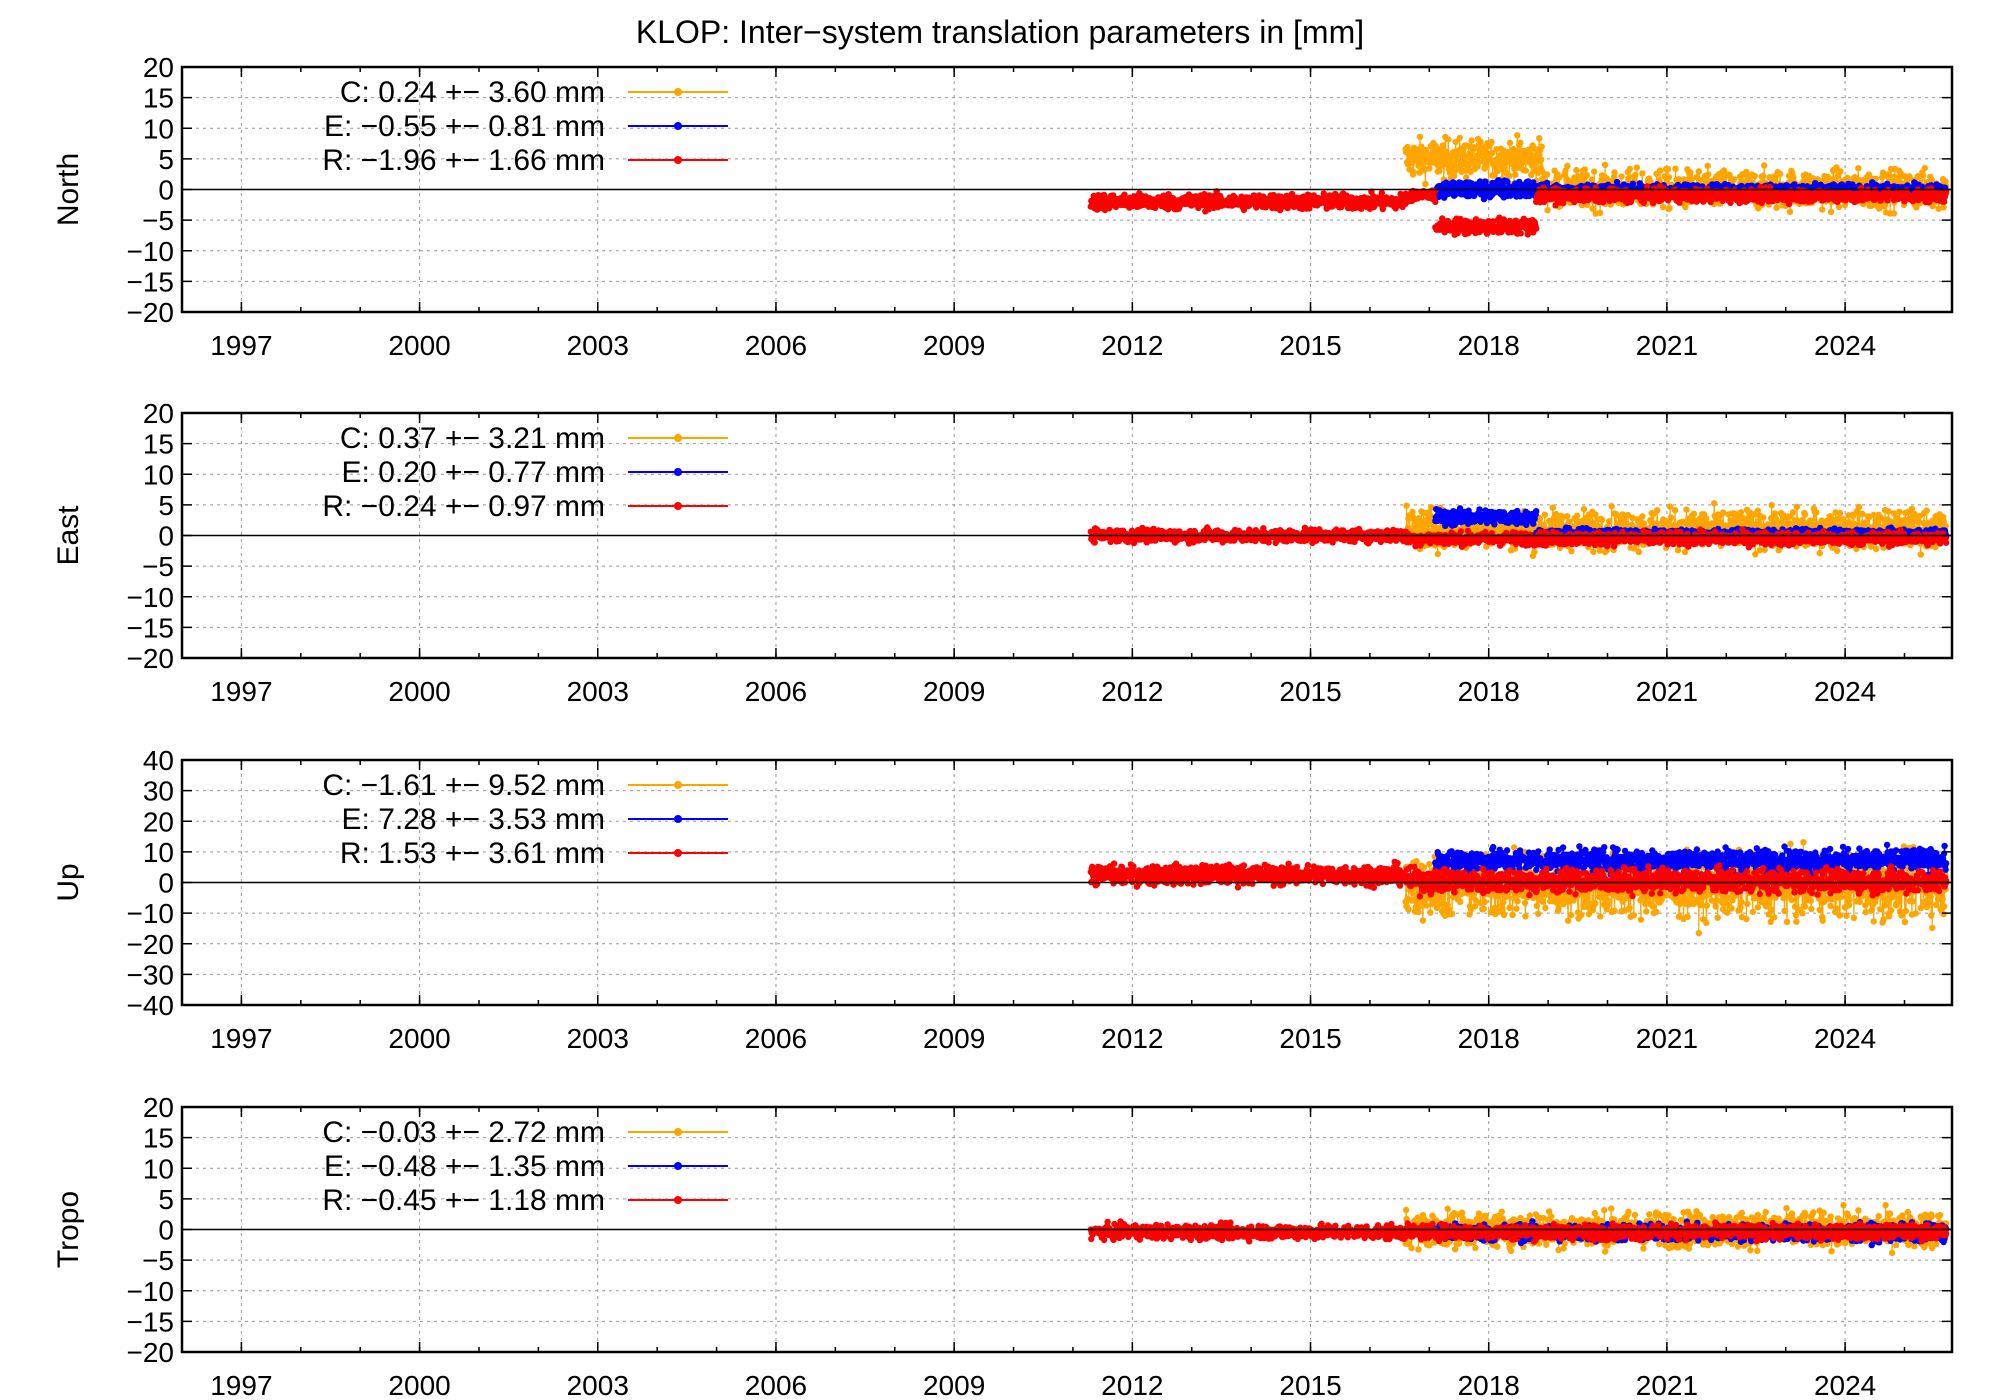 This screenshot has height=1400, width=2000. What do you see at coordinates (678, 92) in the screenshot?
I see `legend-marker-c` at bounding box center [678, 92].